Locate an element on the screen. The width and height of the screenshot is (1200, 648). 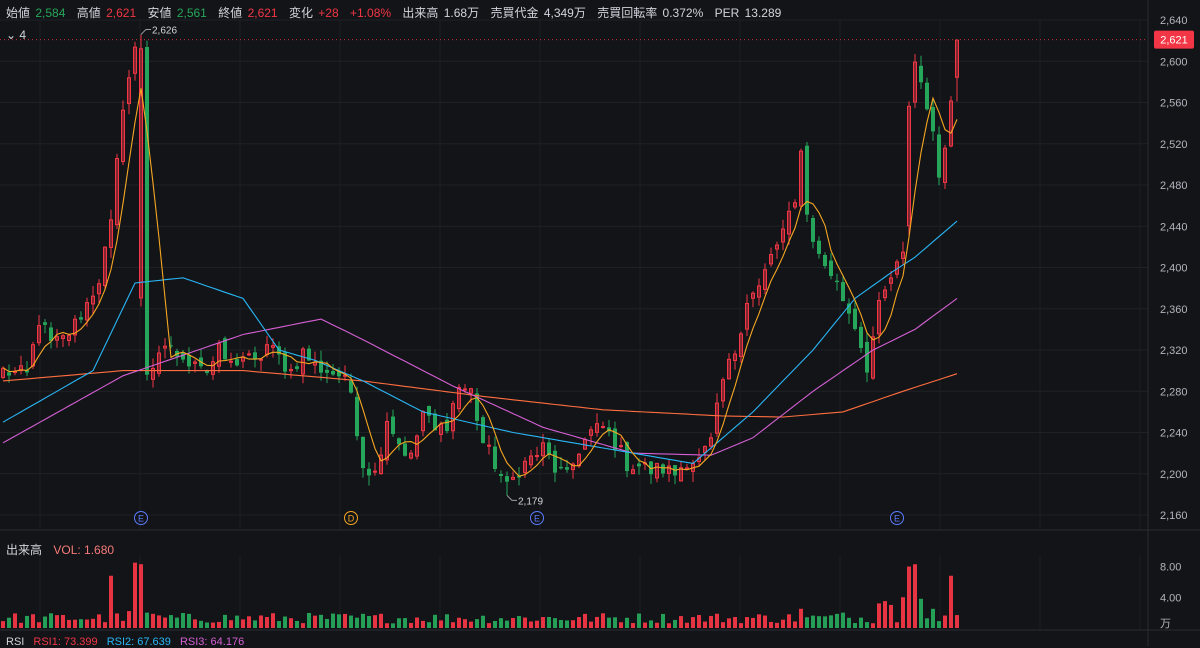
high-value: 2,621 is located at coordinates (121, 13).